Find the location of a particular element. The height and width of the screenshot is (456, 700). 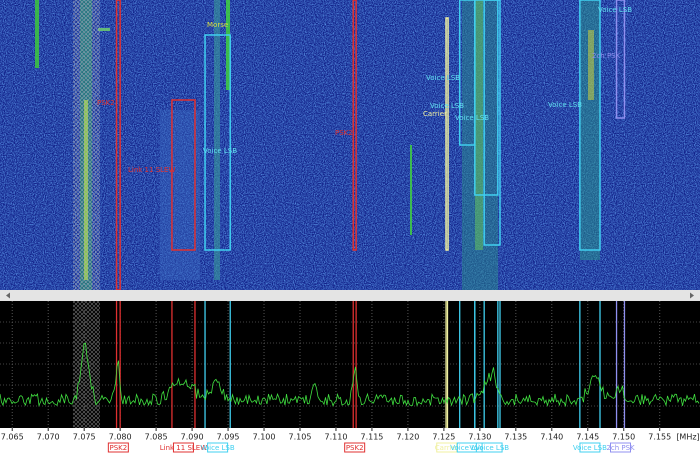

tick-label: 7.090 is located at coordinates (192, 437).